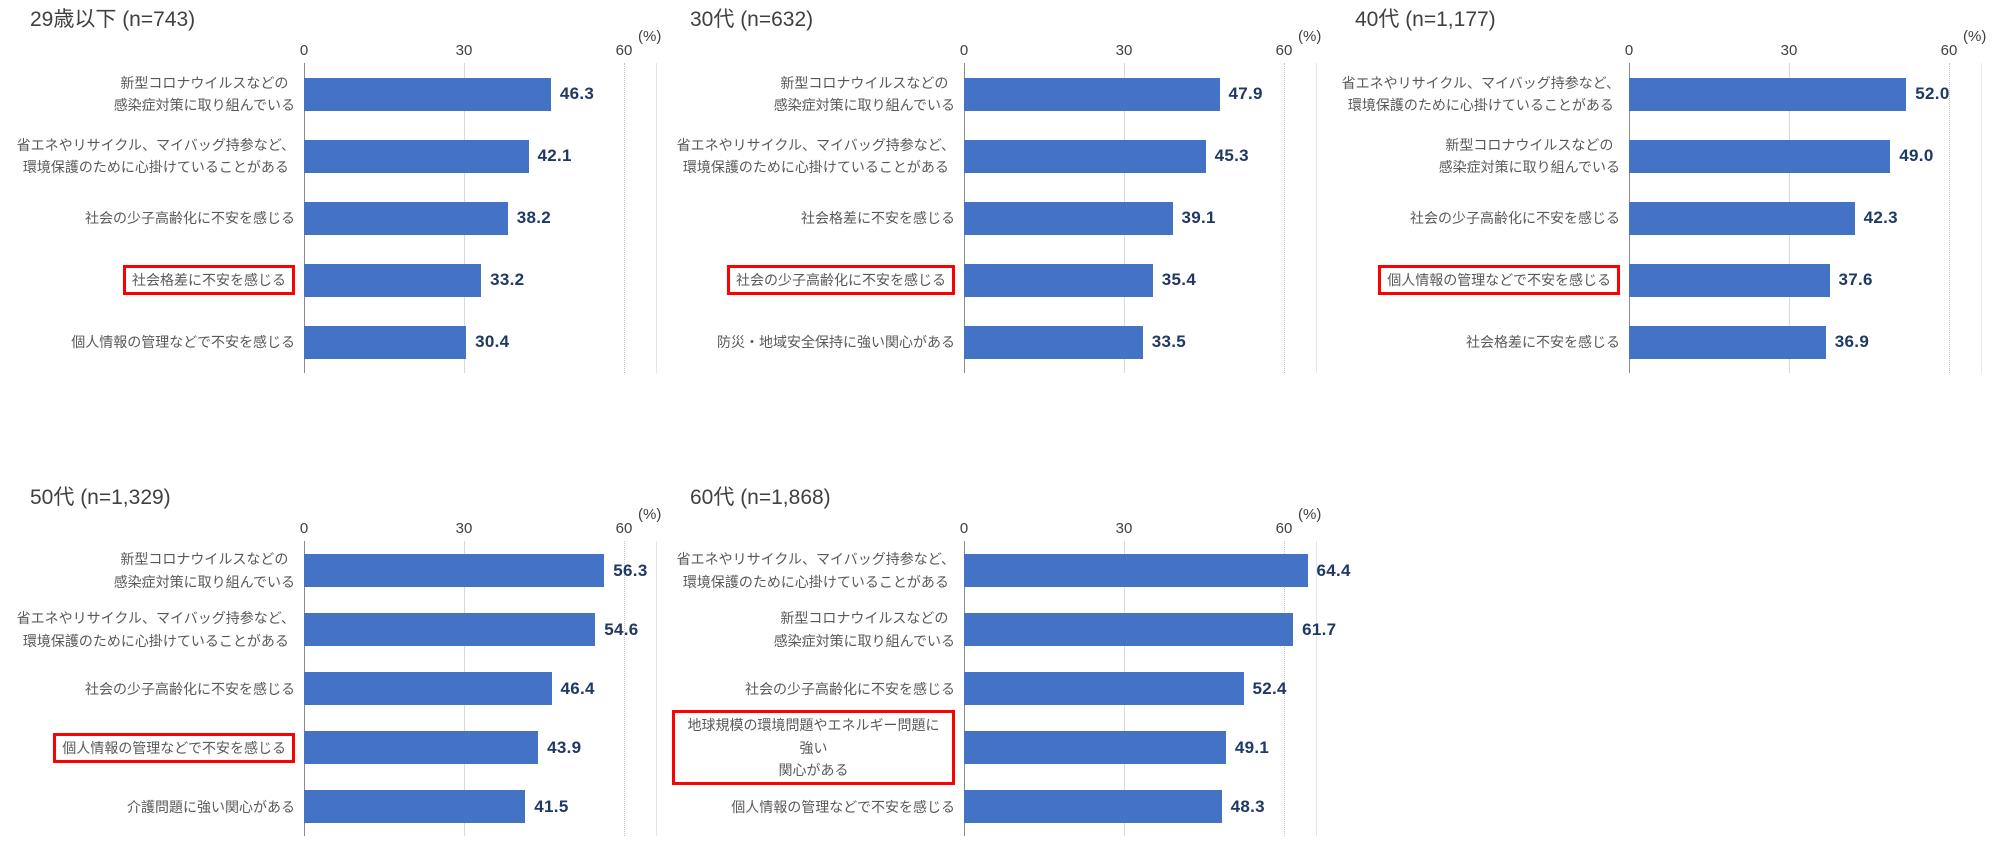 This screenshot has width=2000, height=866. What do you see at coordinates (577, 94) in the screenshot?
I see `value-label: 46.3` at bounding box center [577, 94].